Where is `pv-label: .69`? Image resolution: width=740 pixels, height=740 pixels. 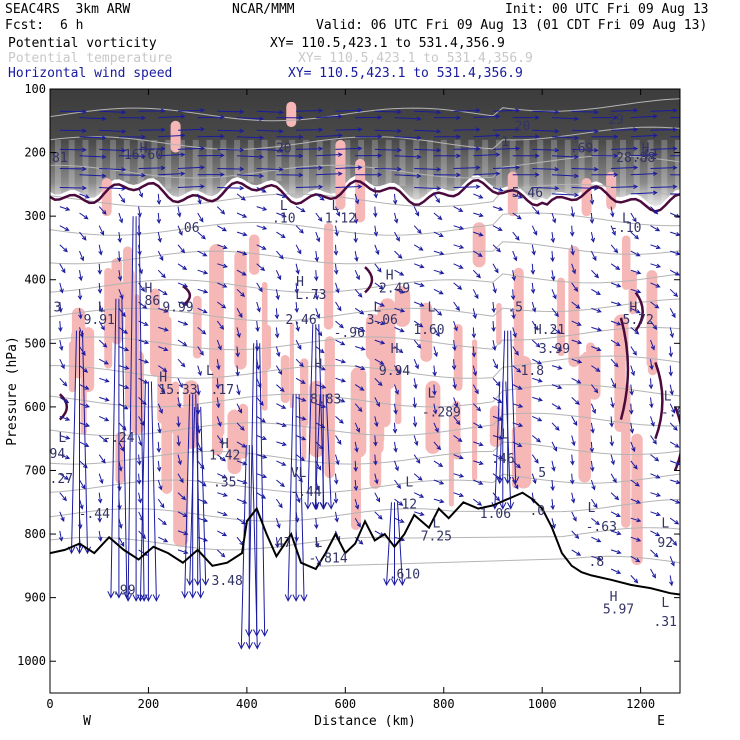
pv-label: .69 is located at coordinates (581, 149).